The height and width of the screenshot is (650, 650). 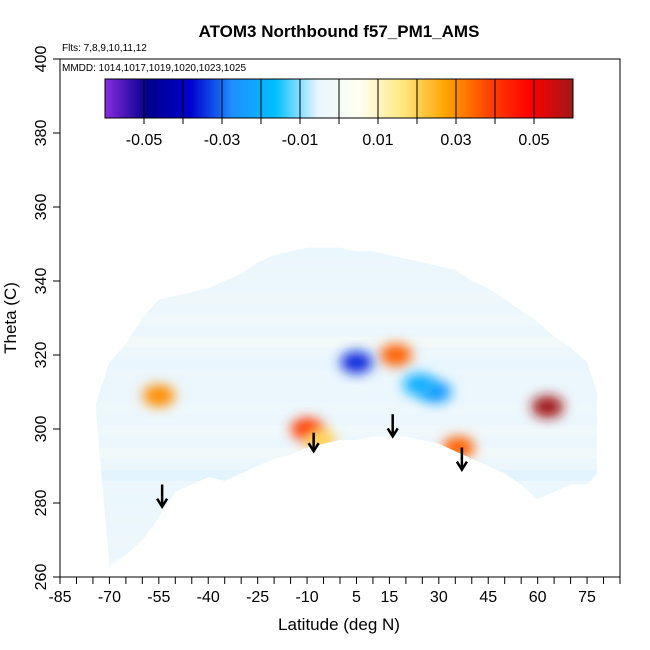 What do you see at coordinates (109, 597) in the screenshot?
I see `x-tick-label: -70` at bounding box center [109, 597].